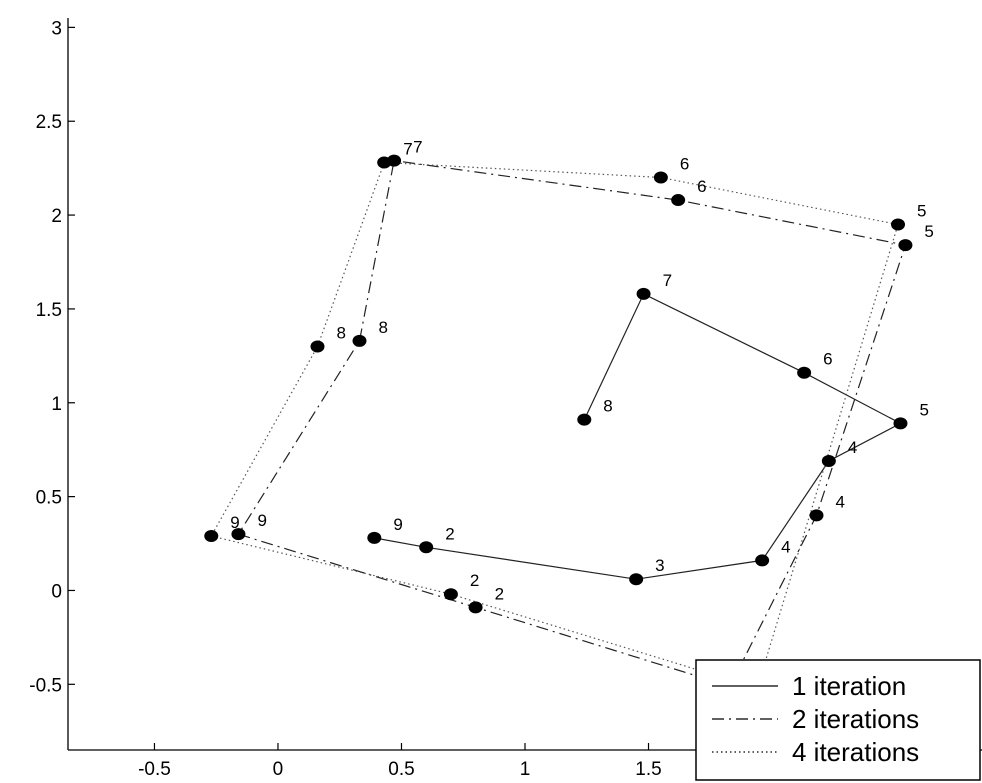  I want to click on legend: 1 iteration 2 iterations 4 iterations, so click(838, 720).